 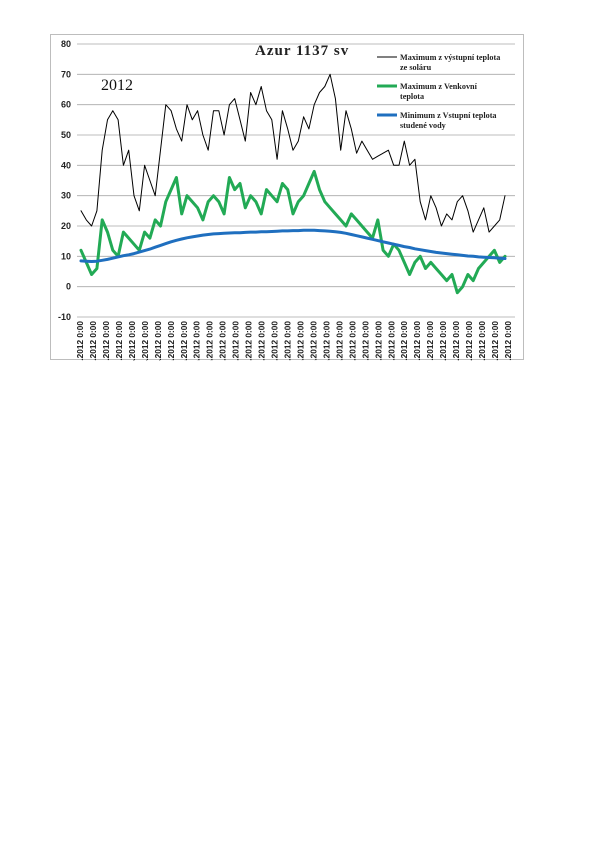 What do you see at coordinates (448, 115) in the screenshot?
I see `legend-label-coldwater-line1: Minimum z Vstupní teplota` at bounding box center [448, 115].